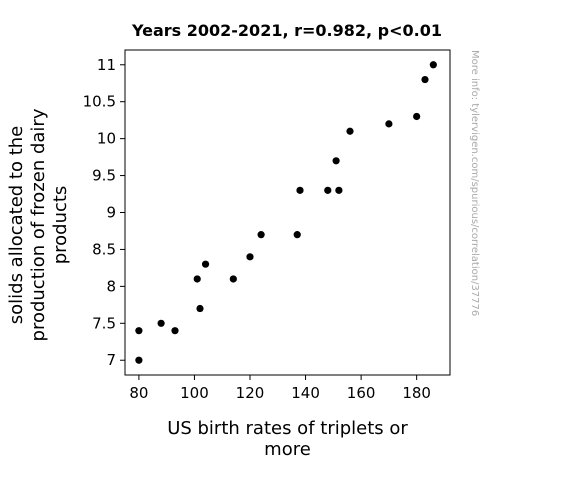 The height and width of the screenshot is (500, 575). I want to click on y-tick-label: 8.5, so click(104, 249).